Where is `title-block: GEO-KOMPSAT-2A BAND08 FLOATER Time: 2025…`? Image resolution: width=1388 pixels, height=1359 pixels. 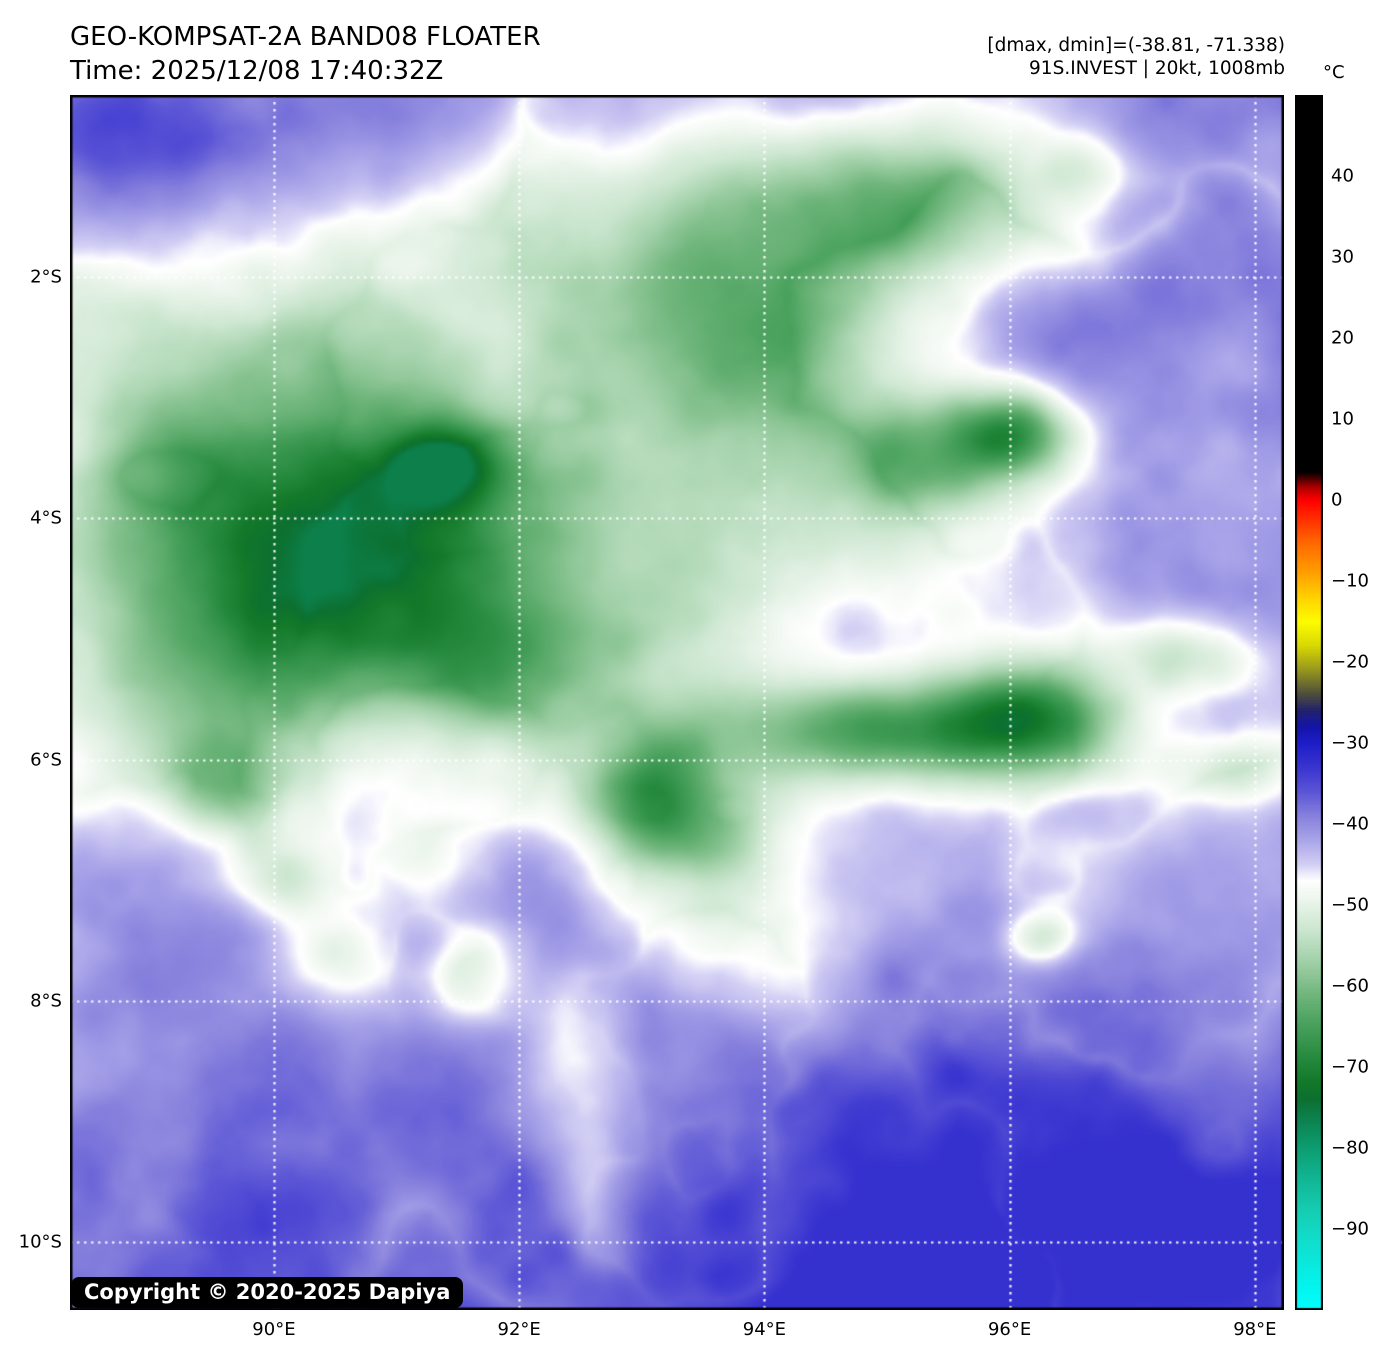 title-block: GEO-KOMPSAT-2A BAND08 FLOATER Time: 2025… is located at coordinates (305, 54).